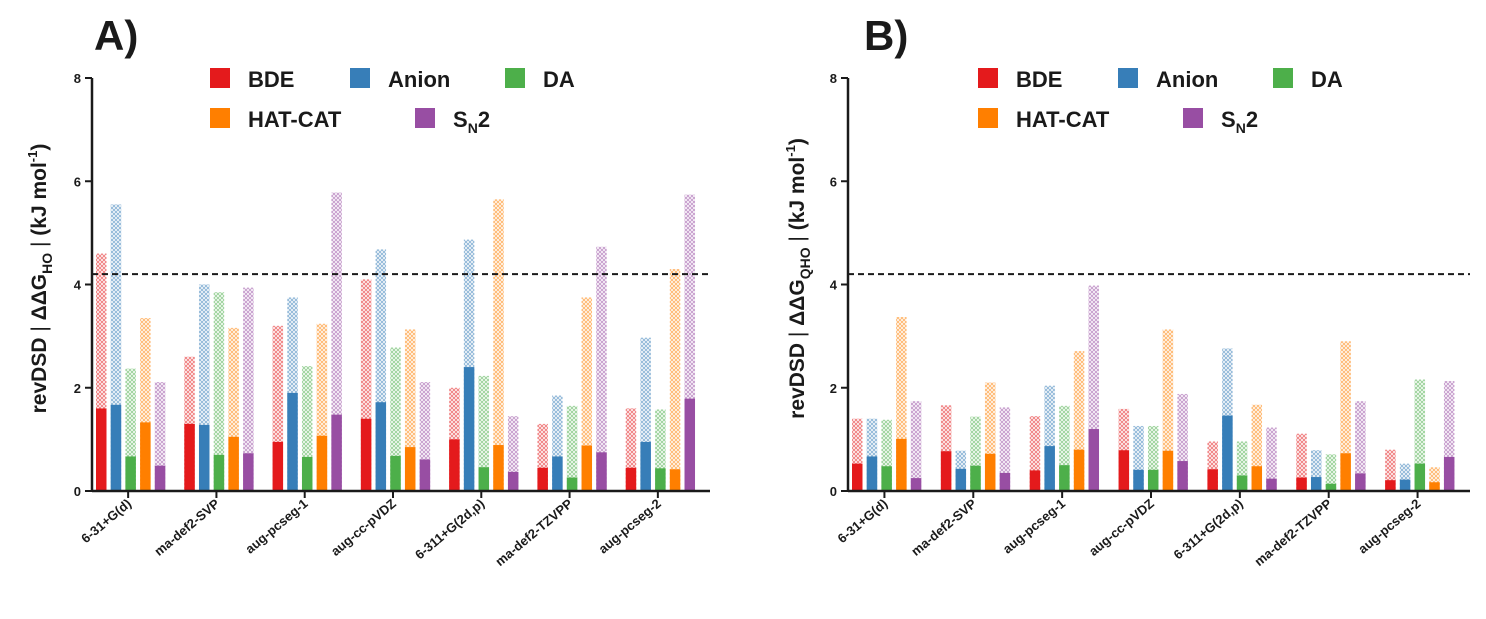 The width and height of the screenshot is (1486, 619). Describe the element at coordinates (1292, 532) in the screenshot. I see `panel-b-x-tick-label: ma-def2-TZVPP` at that location.